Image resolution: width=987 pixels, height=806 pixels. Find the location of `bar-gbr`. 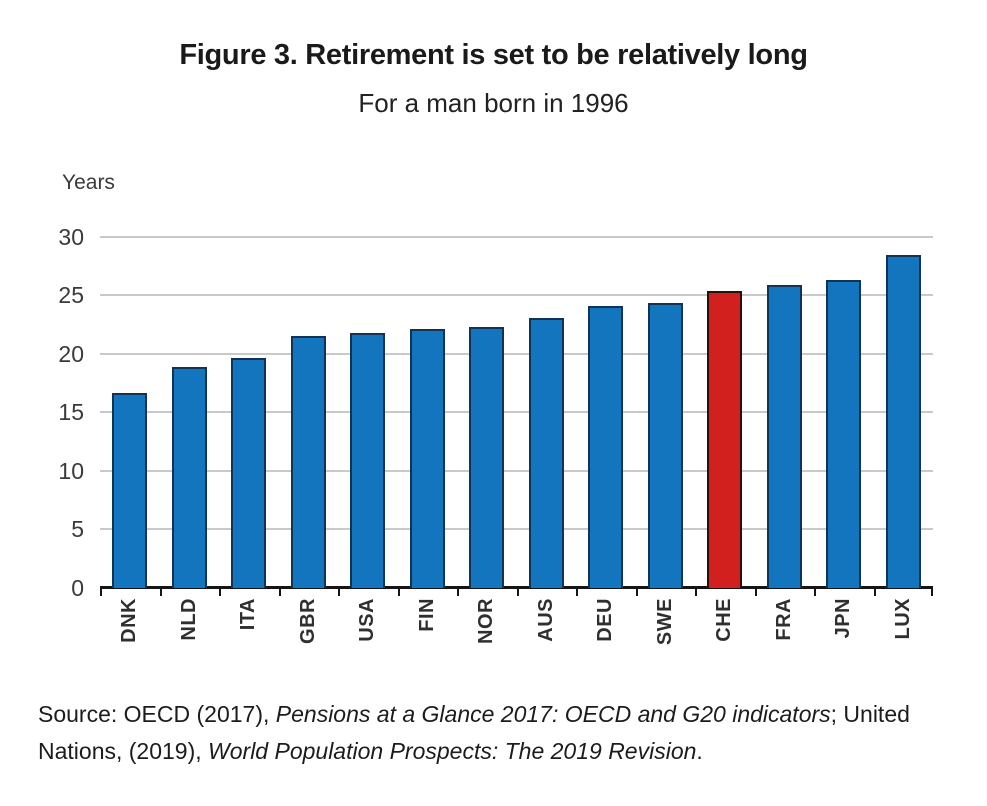

bar-gbr is located at coordinates (308, 462).